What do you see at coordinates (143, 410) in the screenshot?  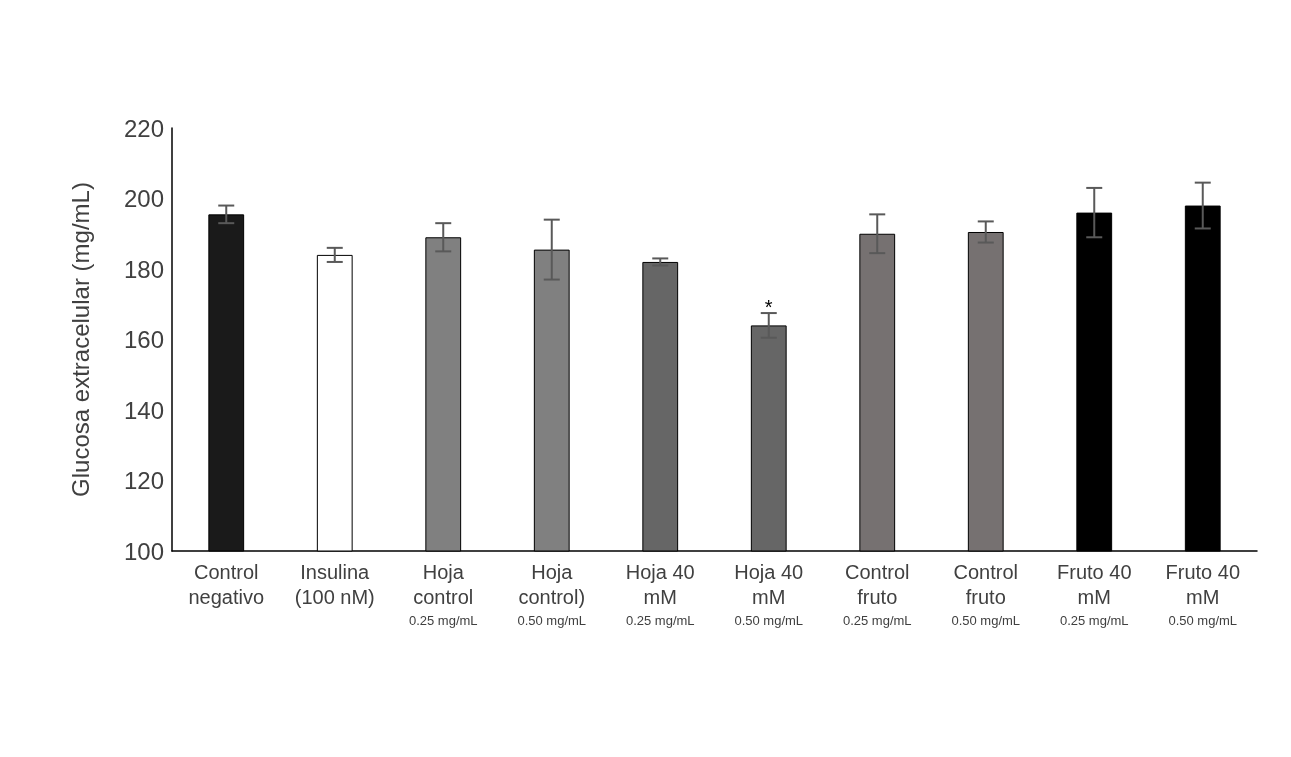 I see `y-tick-label: 140` at bounding box center [143, 410].